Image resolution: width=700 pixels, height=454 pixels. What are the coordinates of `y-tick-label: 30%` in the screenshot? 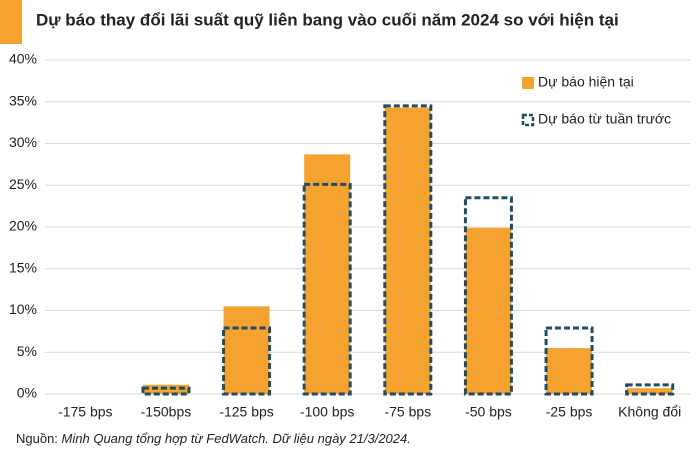 It's located at (23, 142).